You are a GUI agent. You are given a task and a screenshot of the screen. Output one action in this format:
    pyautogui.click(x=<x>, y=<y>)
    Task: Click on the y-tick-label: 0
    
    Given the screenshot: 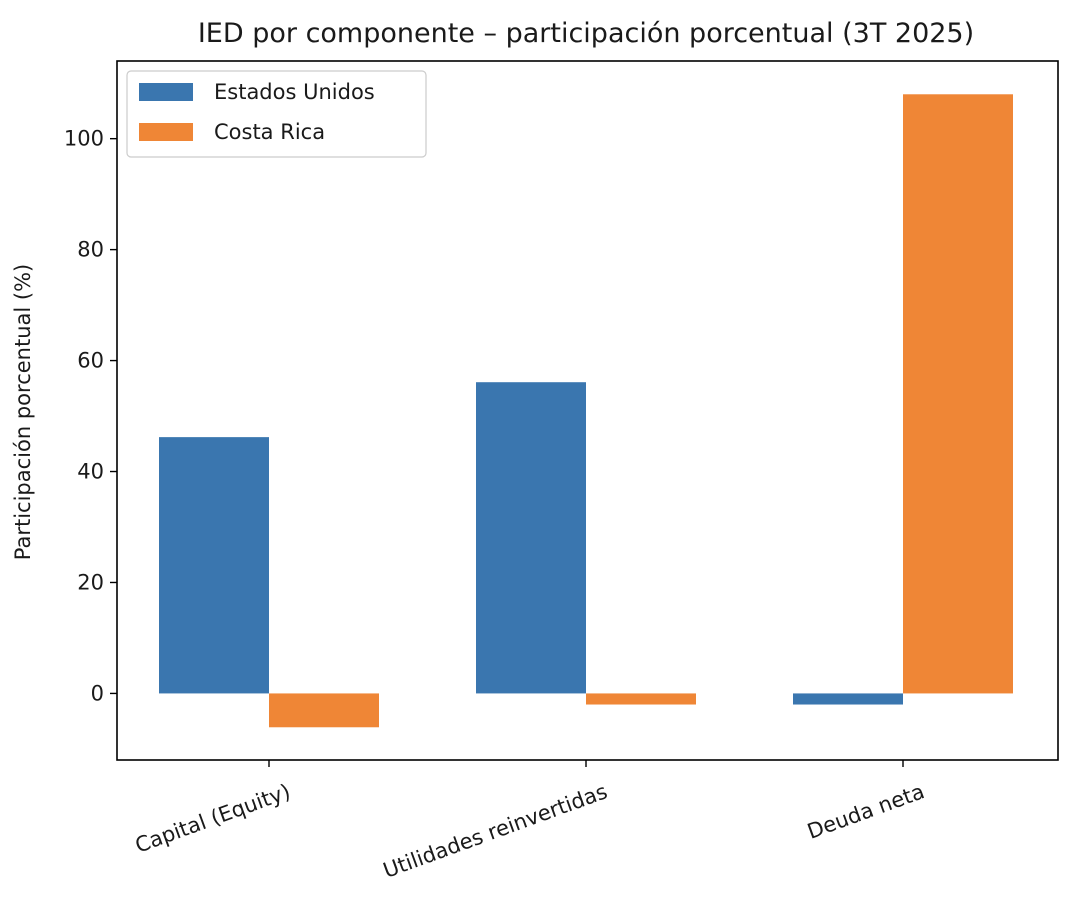 What is the action you would take?
    pyautogui.click(x=97, y=693)
    